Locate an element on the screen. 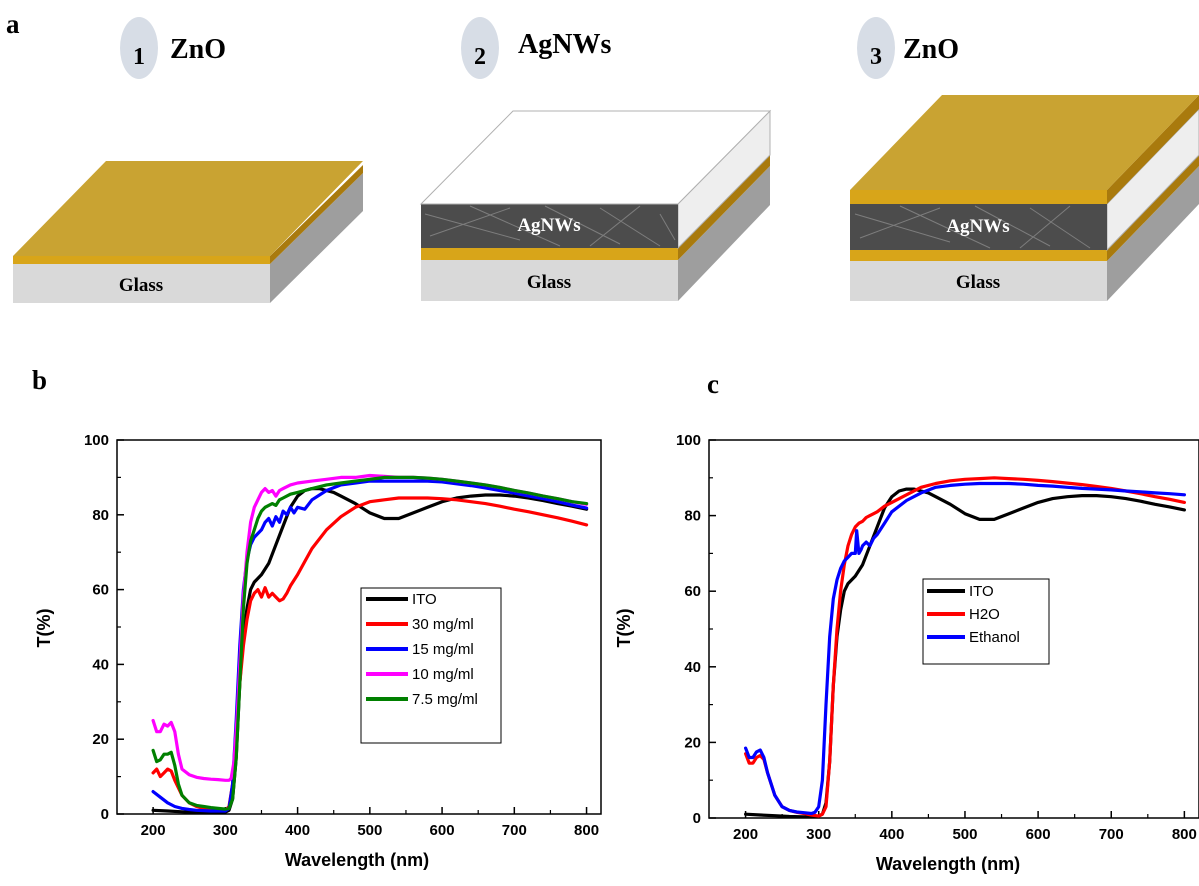  chart-b-xtick-label: 200 is located at coordinates (153, 830).